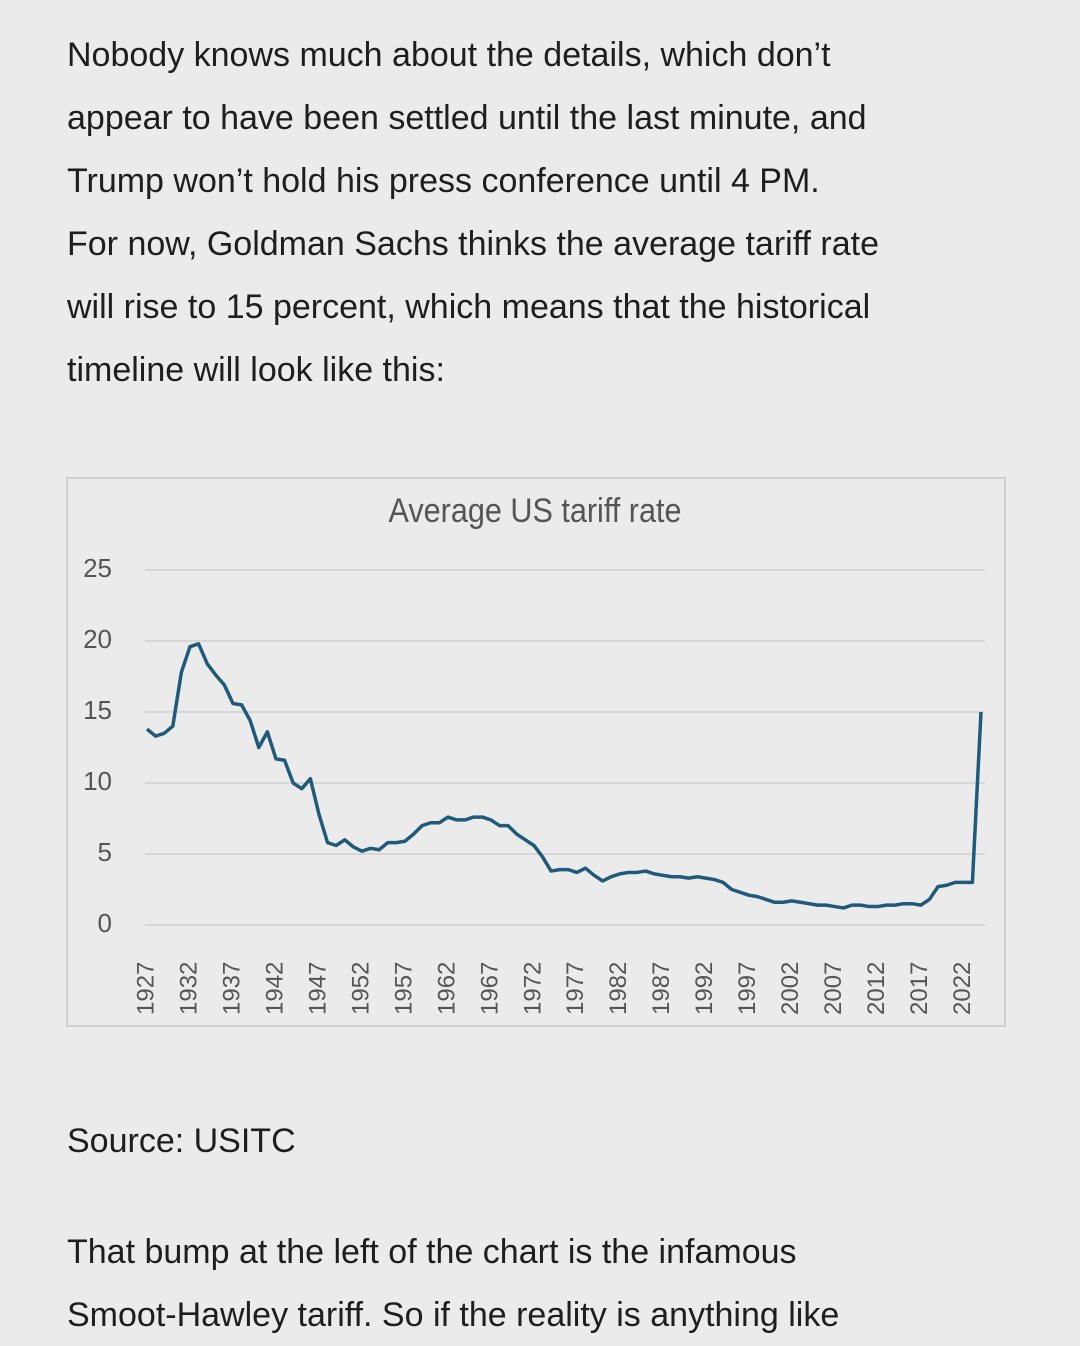  Describe the element at coordinates (962, 988) in the screenshot. I see `x-tick-label: 2022` at that location.